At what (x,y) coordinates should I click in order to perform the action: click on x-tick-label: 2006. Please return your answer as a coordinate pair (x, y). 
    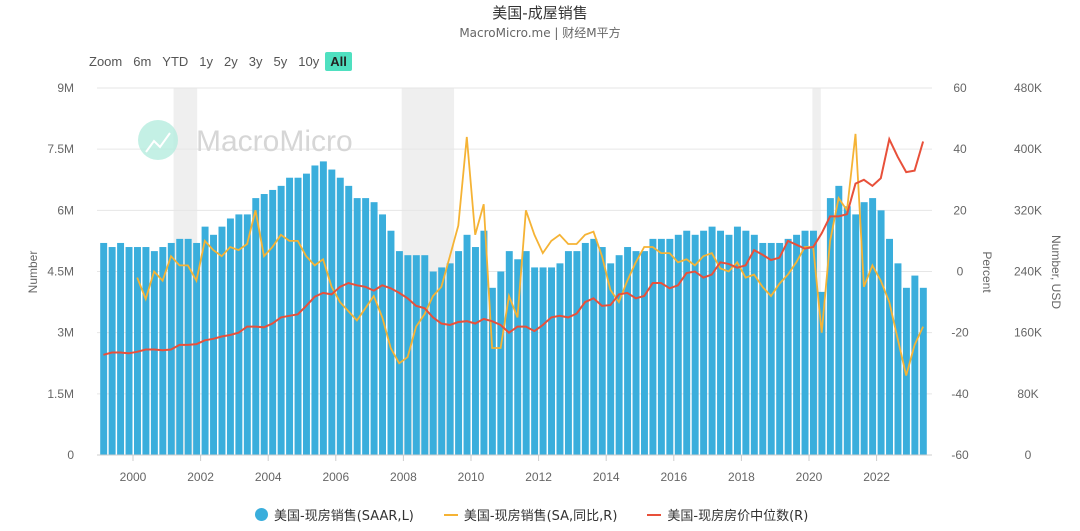
    Looking at the image, I should click on (335, 477).